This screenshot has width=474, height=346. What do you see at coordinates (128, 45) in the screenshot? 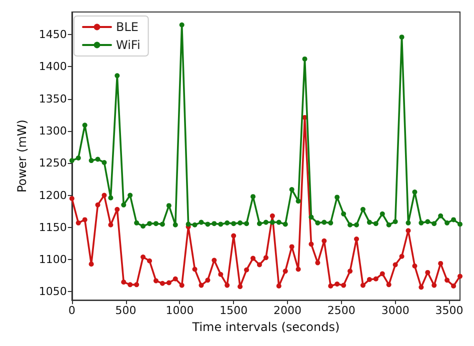
I see `legend-label: WiFi` at bounding box center [128, 45].